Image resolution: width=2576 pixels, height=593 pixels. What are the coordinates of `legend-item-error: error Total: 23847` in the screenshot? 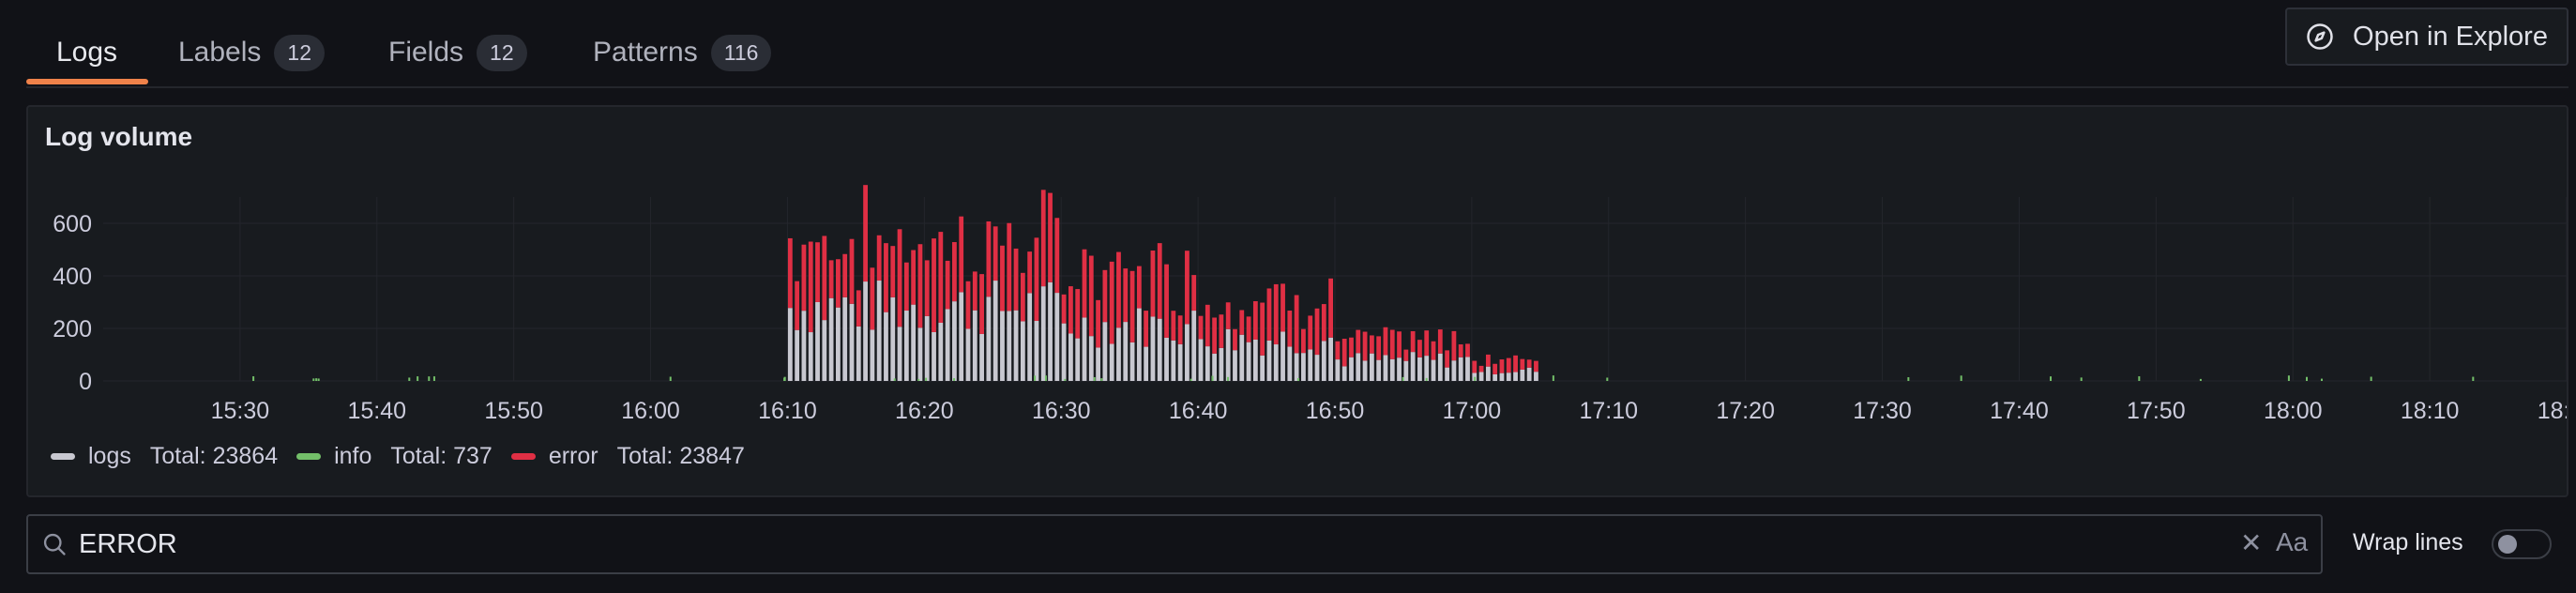 It's located at (627, 456).